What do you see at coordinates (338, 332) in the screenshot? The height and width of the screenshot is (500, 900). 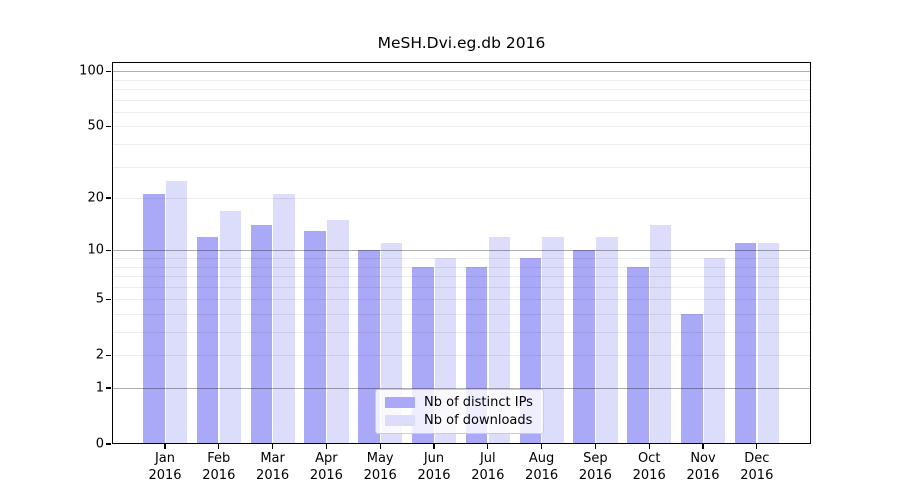 I see `bar-downloads-apr` at bounding box center [338, 332].